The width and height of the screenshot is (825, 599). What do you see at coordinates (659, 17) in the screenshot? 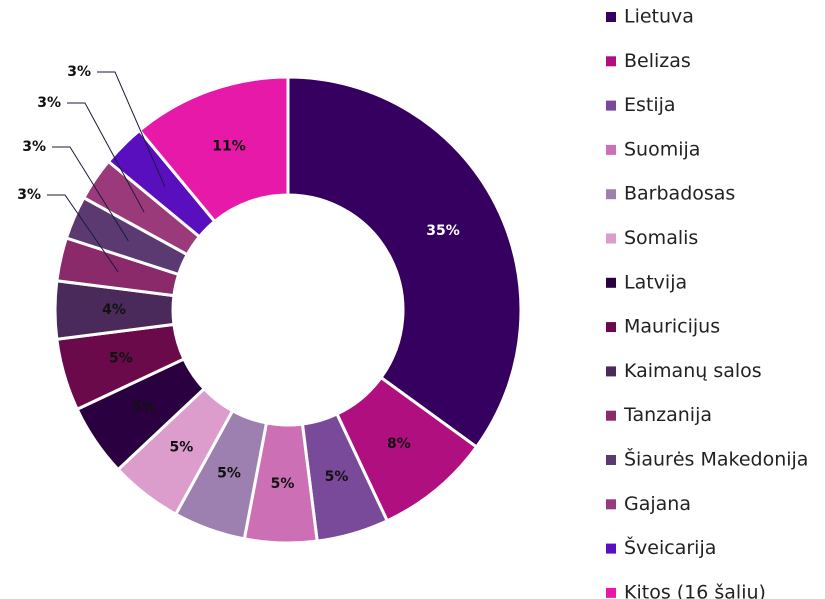
I see `legend-label: Lietuva` at bounding box center [659, 17].